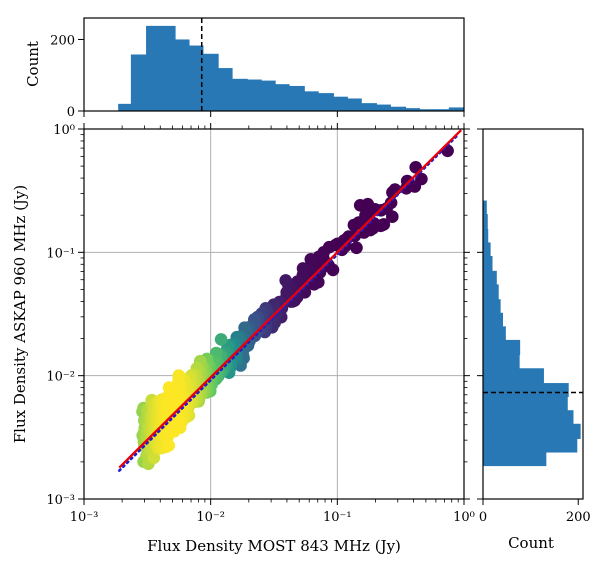 The width and height of the screenshot is (598, 566). I want to click on y-tick-label: 10⁻², so click(60, 377).